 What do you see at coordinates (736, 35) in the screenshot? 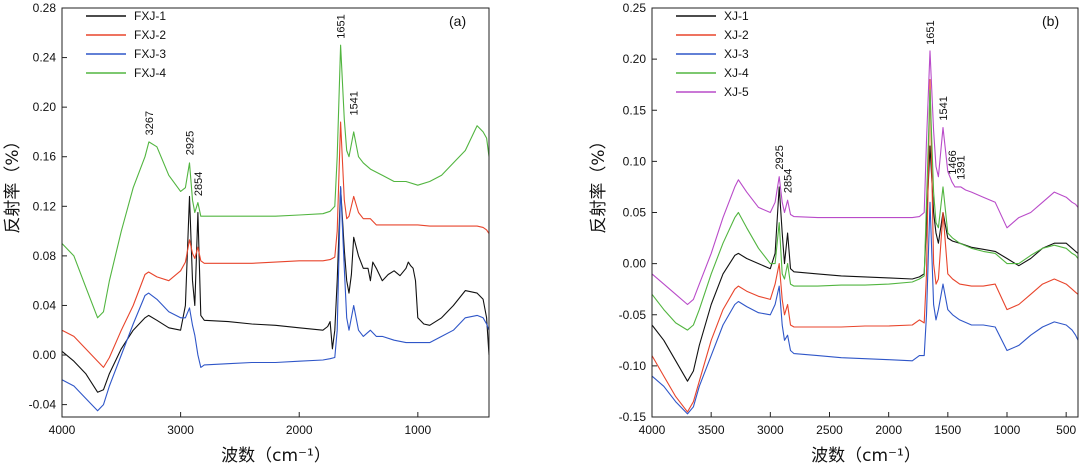
I see `legend-entry: XJ-2` at bounding box center [736, 35].